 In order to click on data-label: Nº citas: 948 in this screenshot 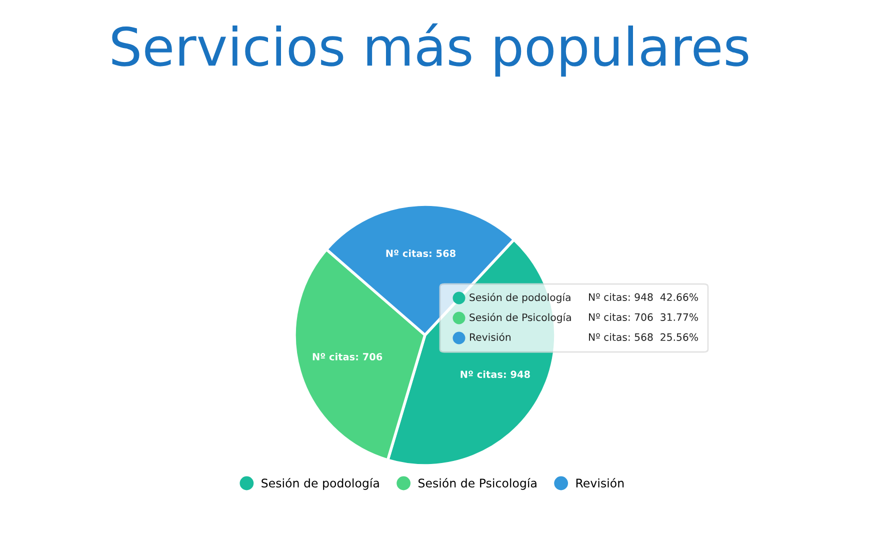, I will do `click(495, 374)`.